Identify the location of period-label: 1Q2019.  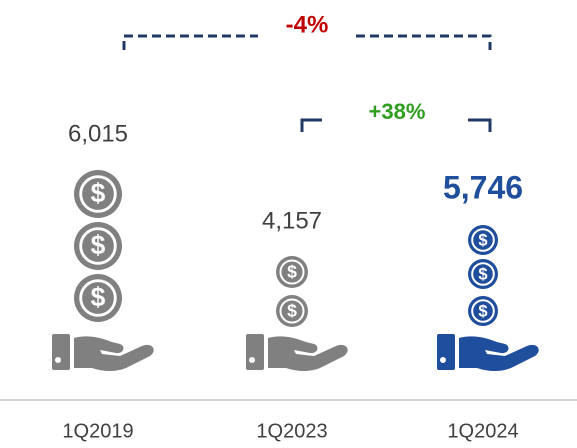
(97, 431).